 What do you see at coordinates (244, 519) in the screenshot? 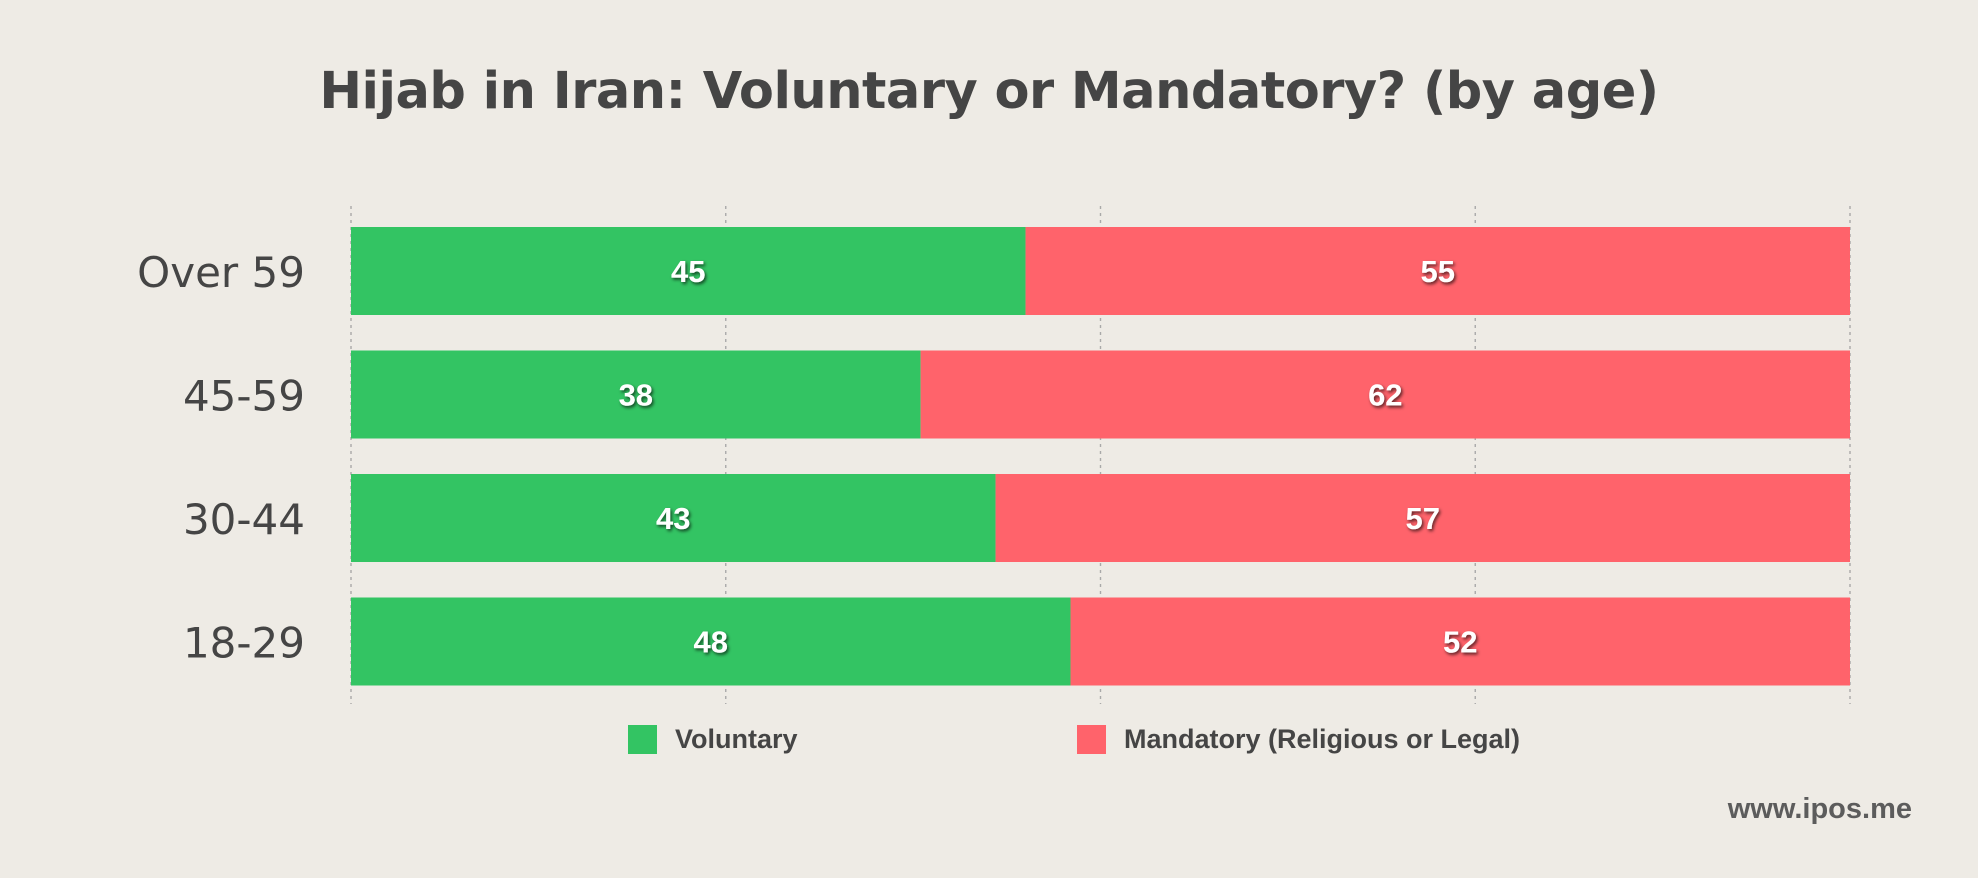
I see `category-label-2: 30-44` at bounding box center [244, 519].